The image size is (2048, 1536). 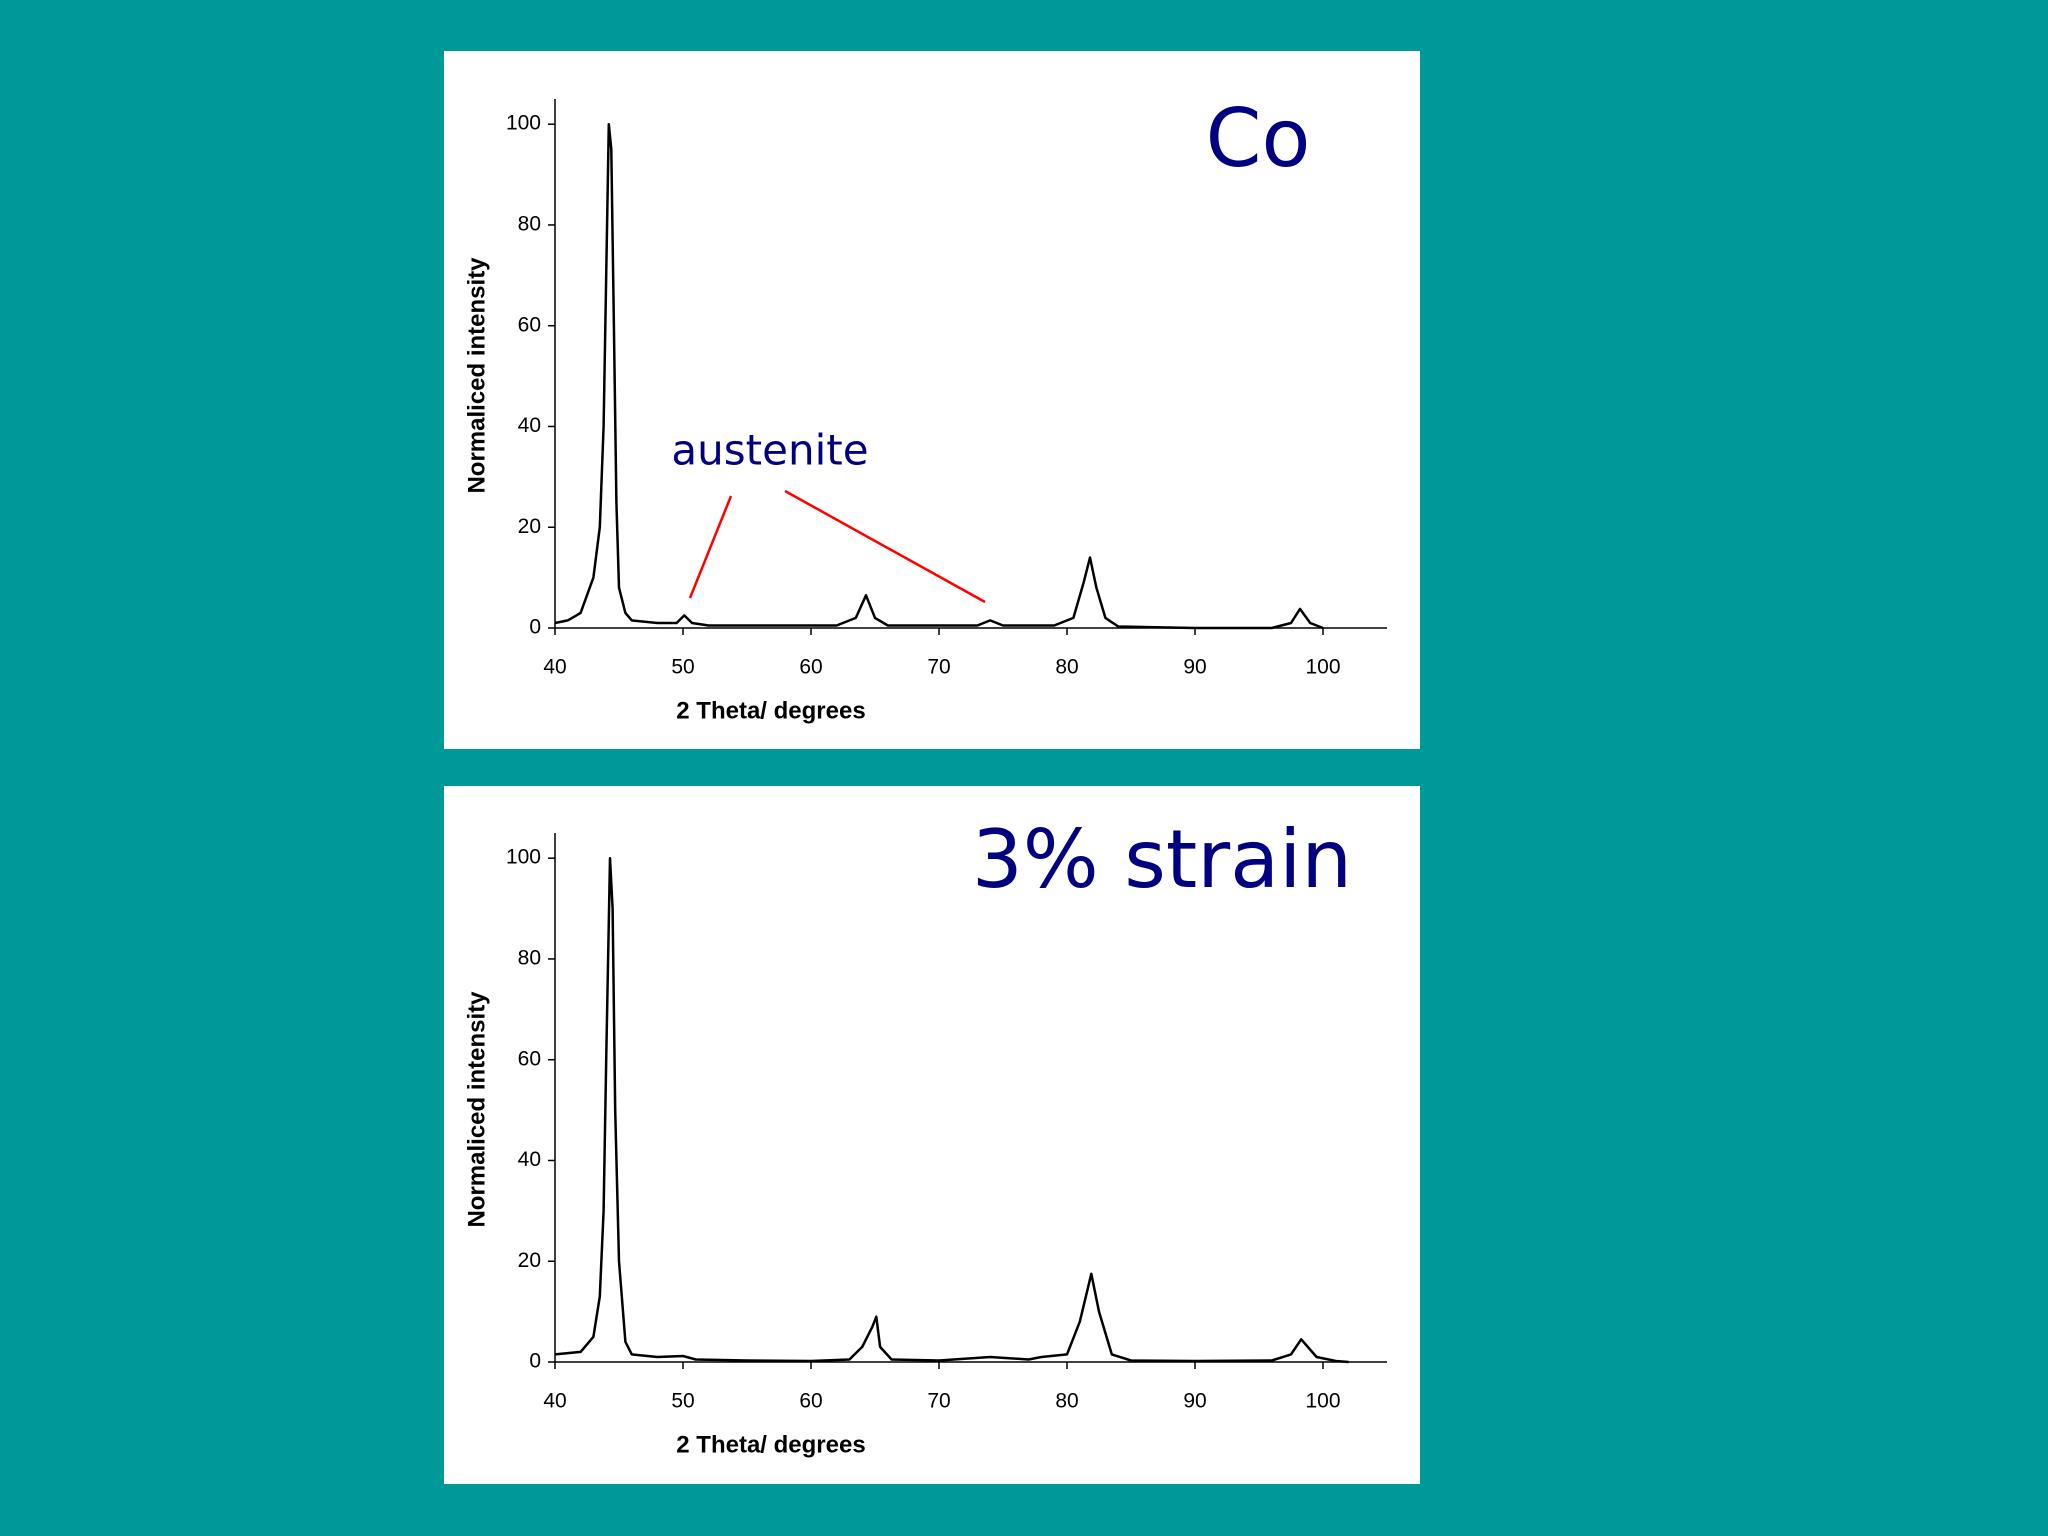 I want to click on annotation: austenite, so click(x=769, y=450).